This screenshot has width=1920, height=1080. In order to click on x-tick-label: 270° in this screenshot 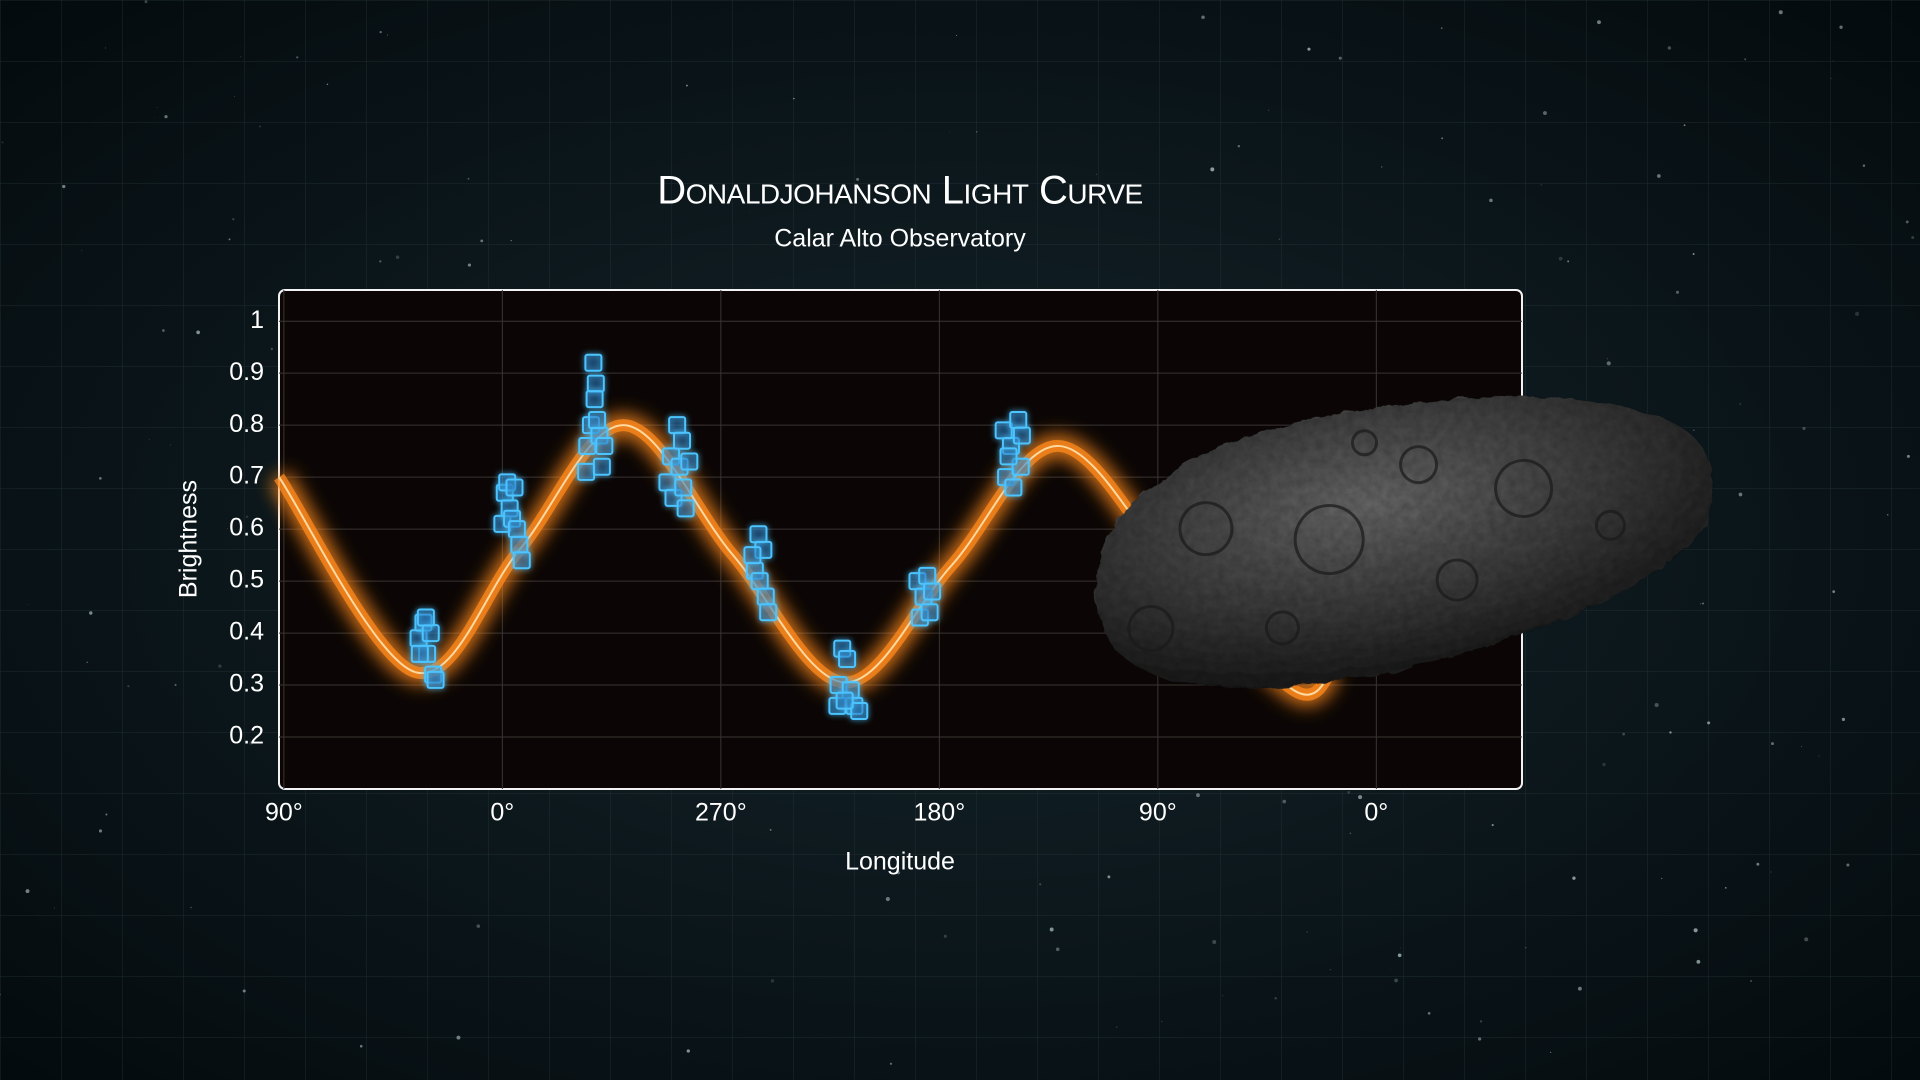, I will do `click(721, 813)`.